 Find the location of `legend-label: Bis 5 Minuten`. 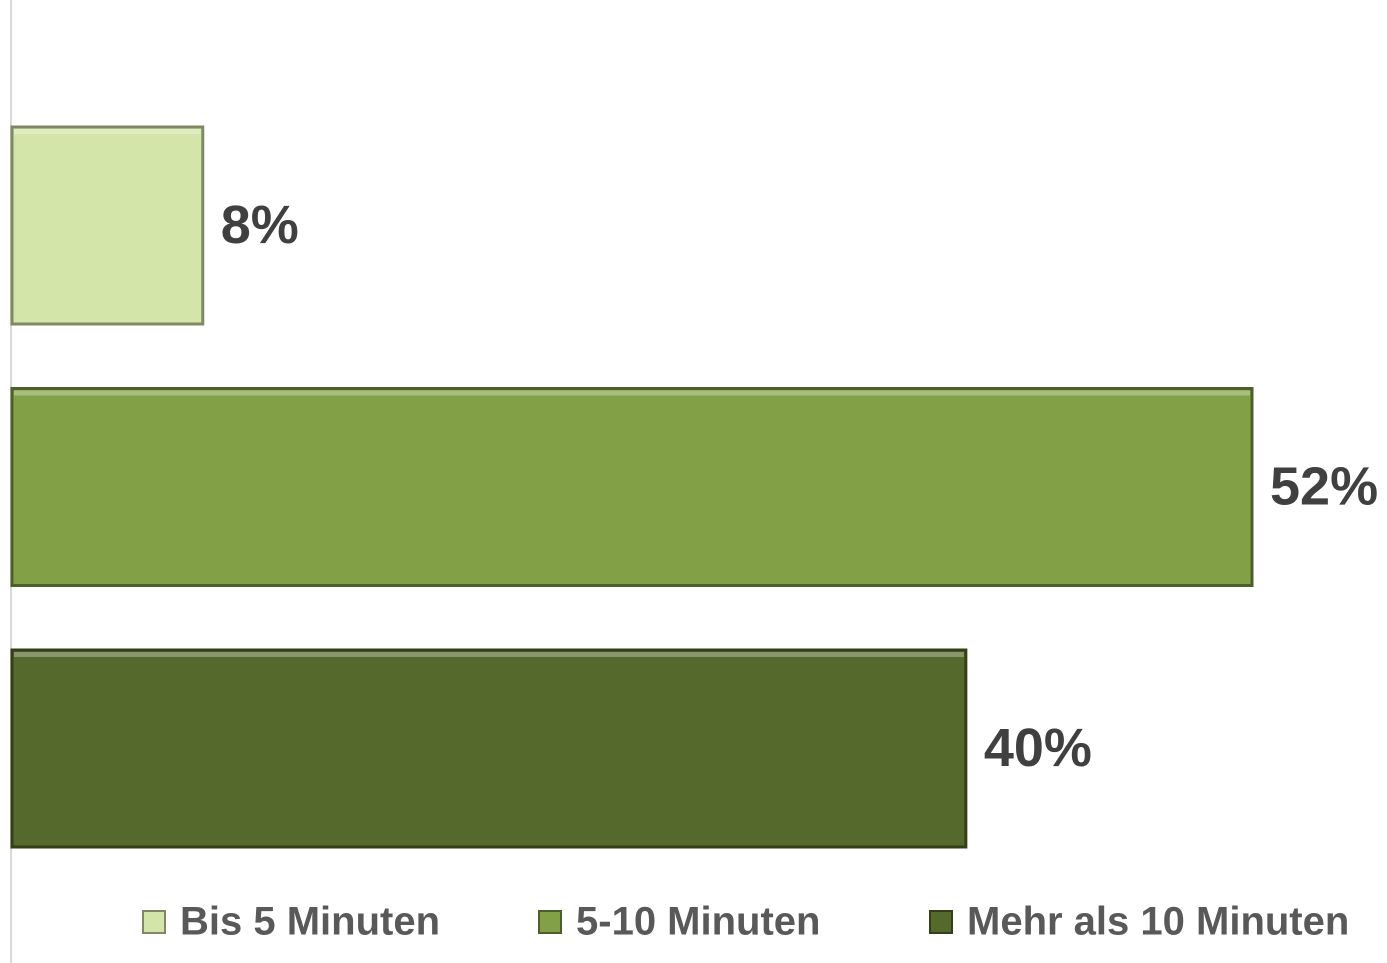

legend-label: Bis 5 Minuten is located at coordinates (310, 922).